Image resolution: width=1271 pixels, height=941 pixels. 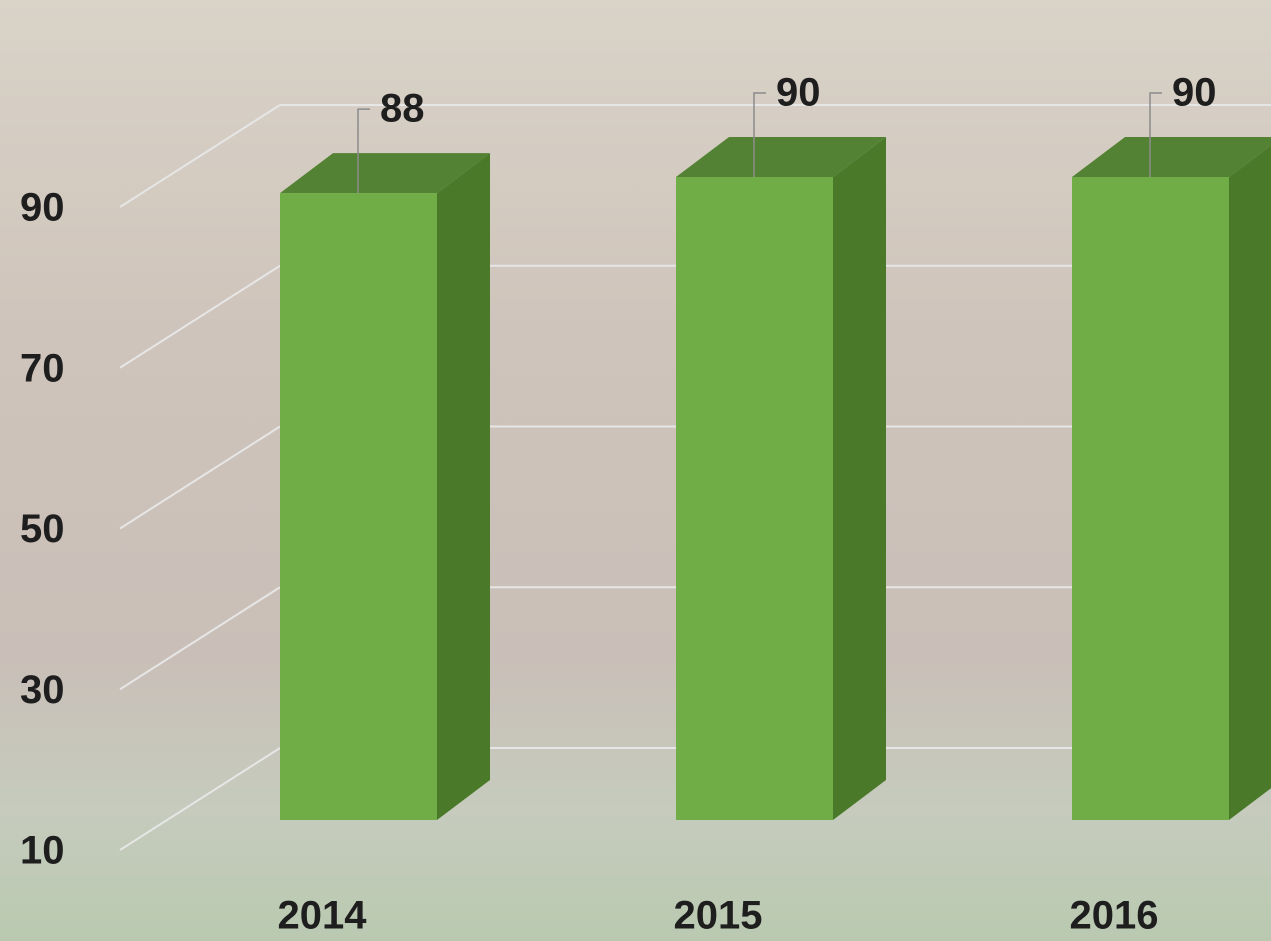 I want to click on y-tick-label: 50, so click(x=42, y=529).